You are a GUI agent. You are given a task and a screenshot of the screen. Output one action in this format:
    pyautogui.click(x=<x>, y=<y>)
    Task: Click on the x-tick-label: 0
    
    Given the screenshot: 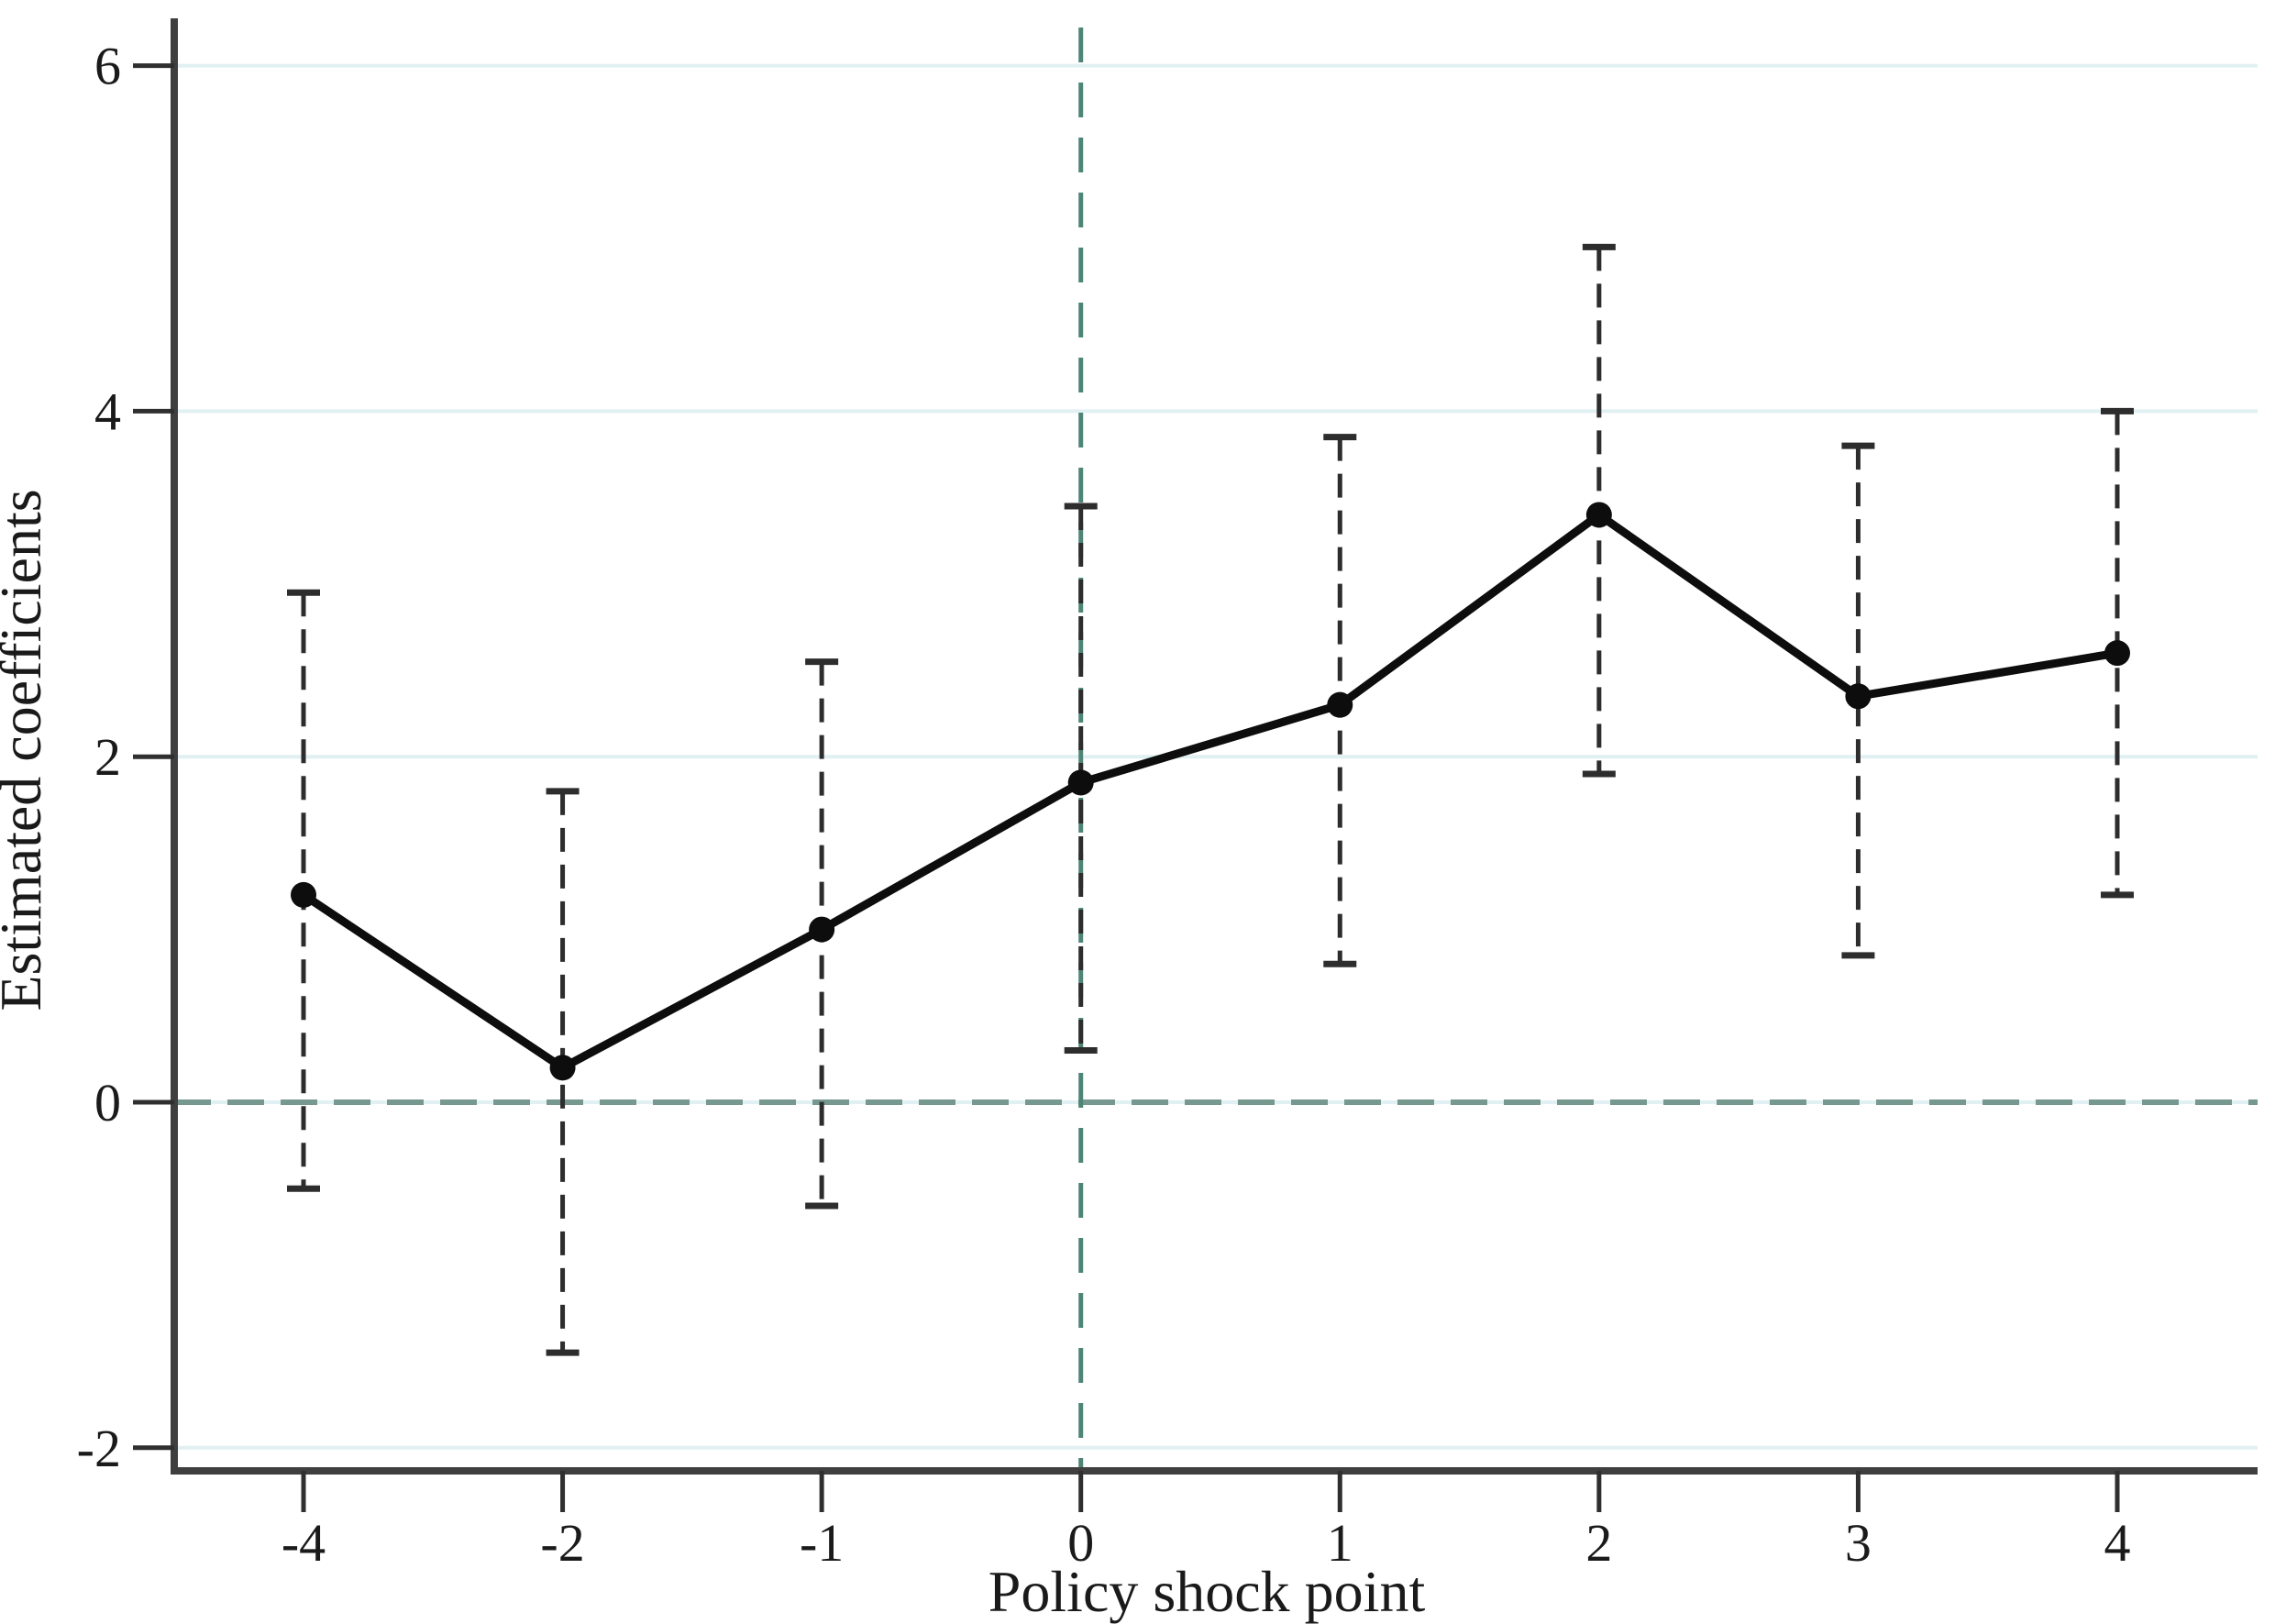 What is the action you would take?
    pyautogui.click(x=1080, y=1543)
    